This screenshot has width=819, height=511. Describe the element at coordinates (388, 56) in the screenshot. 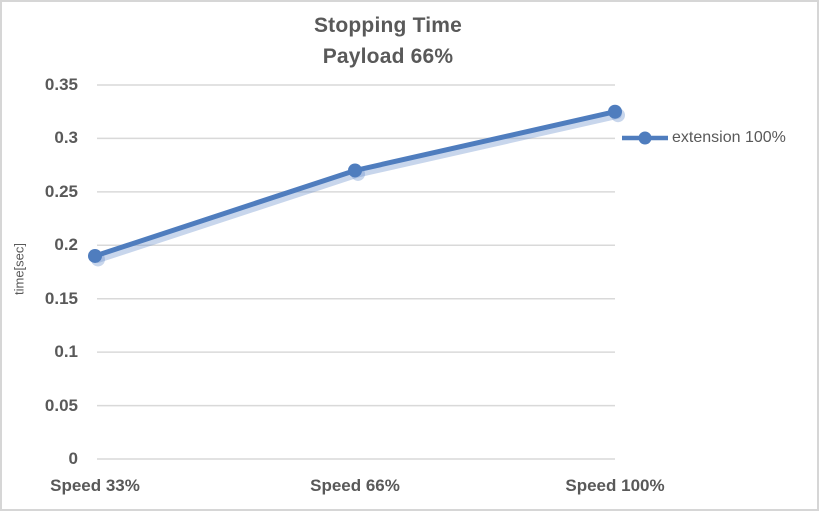

I see `chart-title-line2: Payload 66%` at that location.